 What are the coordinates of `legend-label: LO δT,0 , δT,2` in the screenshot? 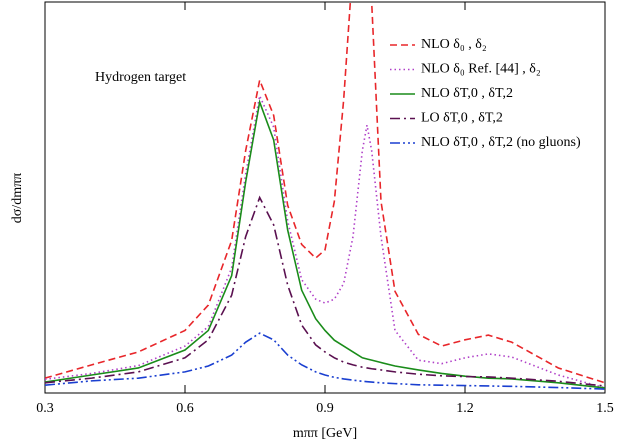 It's located at (462, 118).